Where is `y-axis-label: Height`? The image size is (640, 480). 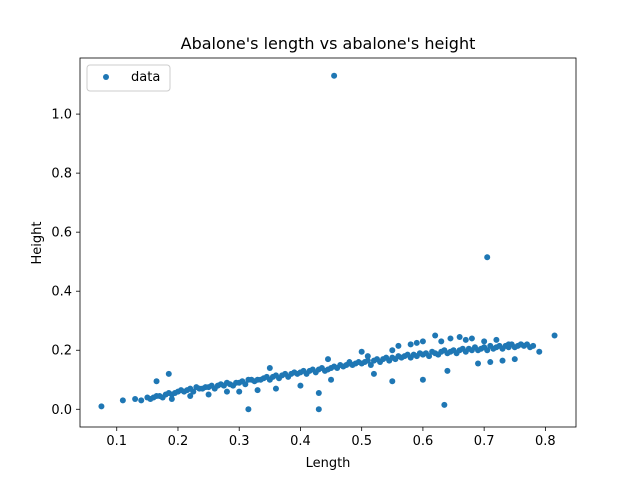 y-axis-label: Height is located at coordinates (37, 243).